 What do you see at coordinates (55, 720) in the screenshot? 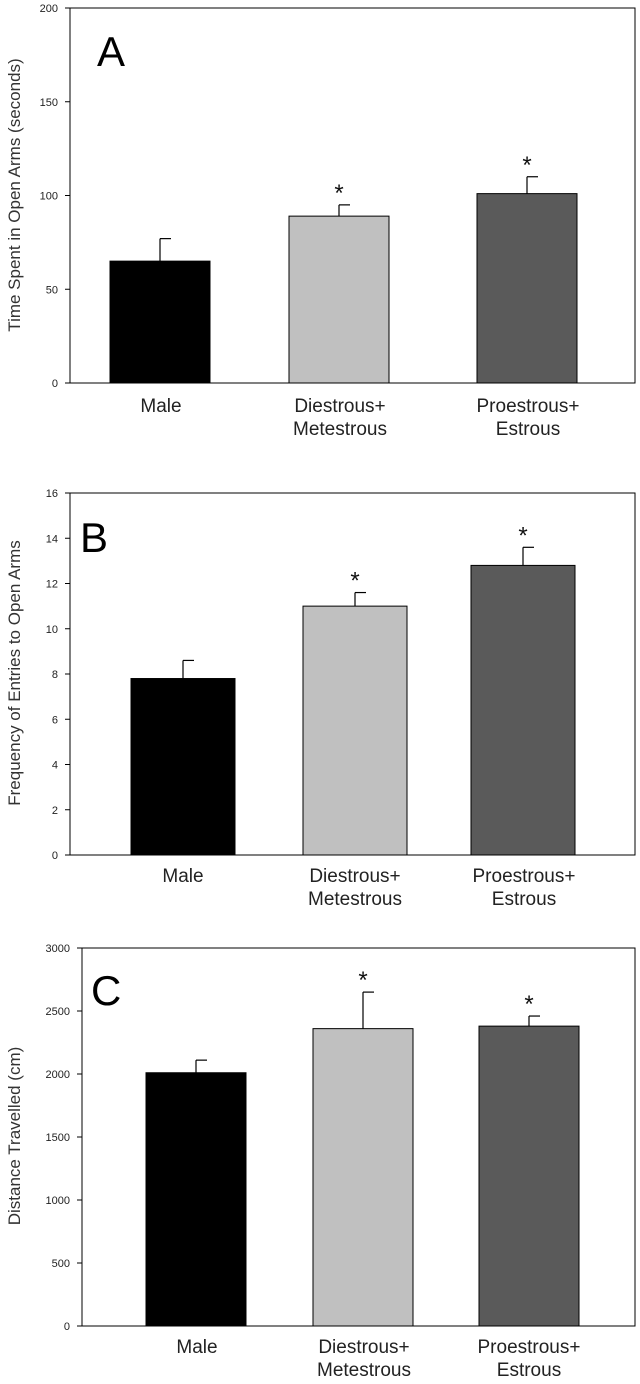
I see `y-tick-label: 6` at bounding box center [55, 720].